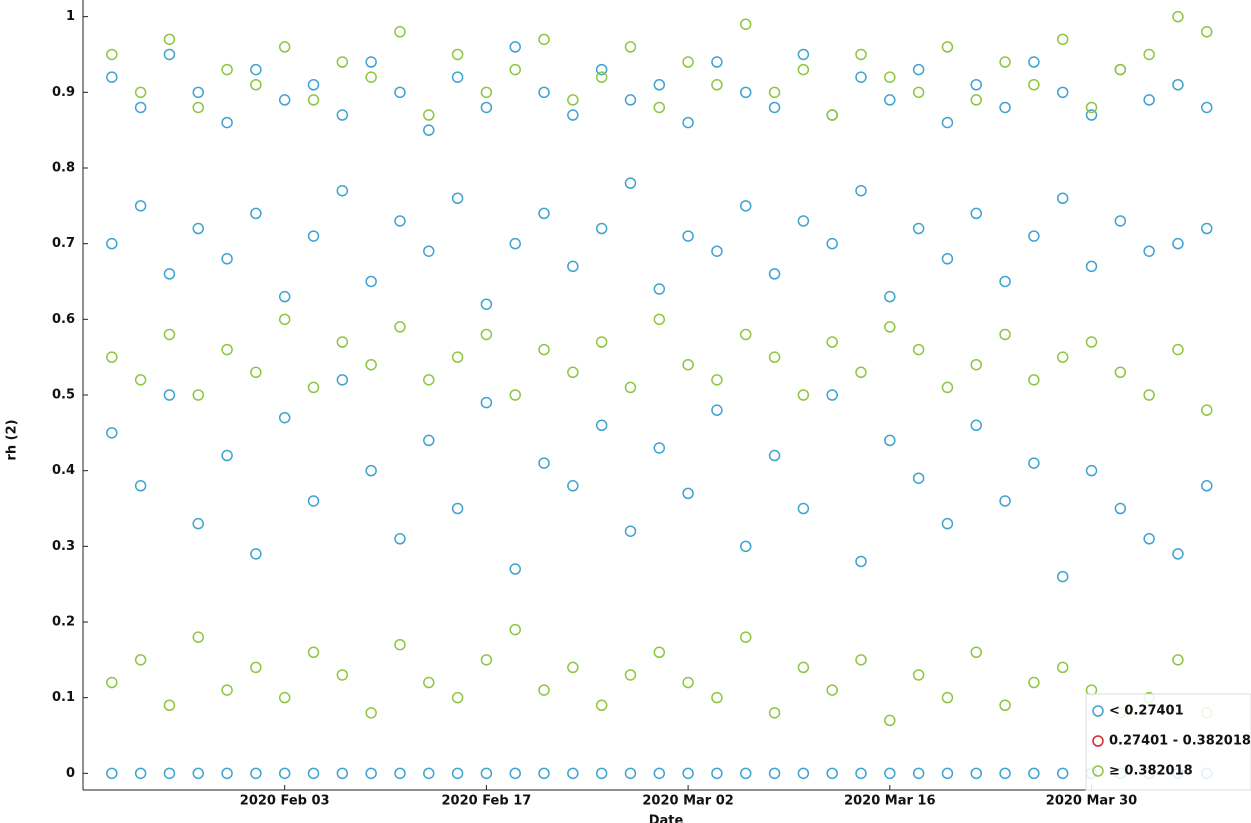 The height and width of the screenshot is (823, 1251). What do you see at coordinates (687, 801) in the screenshot?
I see `x-tick-label: 2020 Mar 02` at bounding box center [687, 801].